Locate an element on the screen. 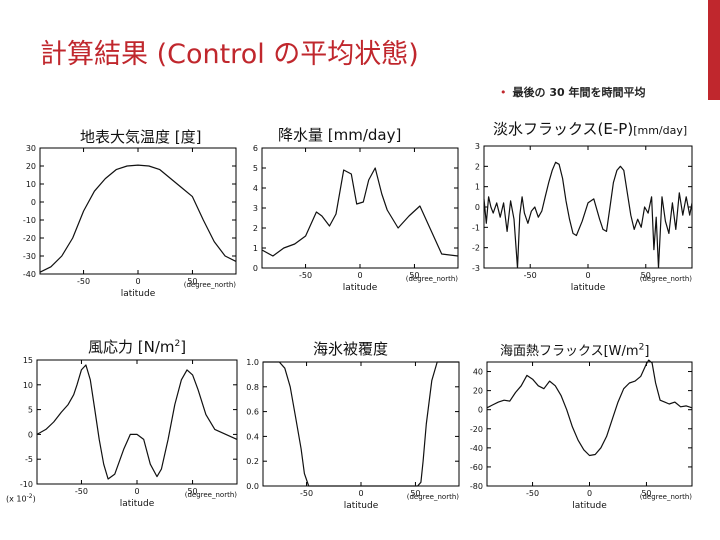 The width and height of the screenshot is (720, 540). seaice-ytick-label: 0.4 is located at coordinates (252, 436).